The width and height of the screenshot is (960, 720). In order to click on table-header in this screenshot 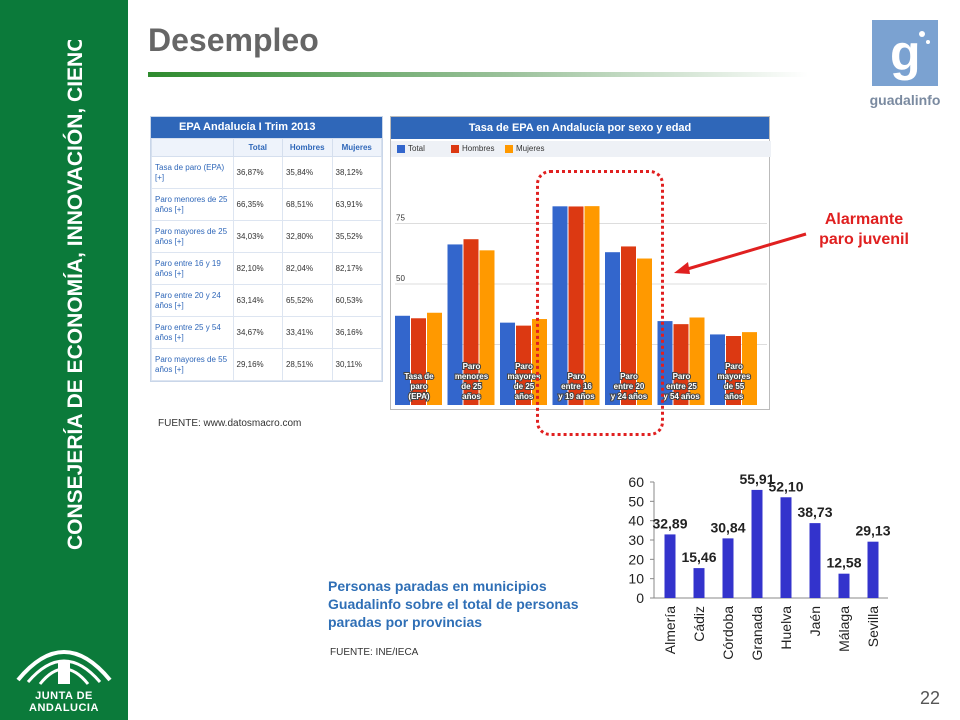, I will do `click(192, 147)`.